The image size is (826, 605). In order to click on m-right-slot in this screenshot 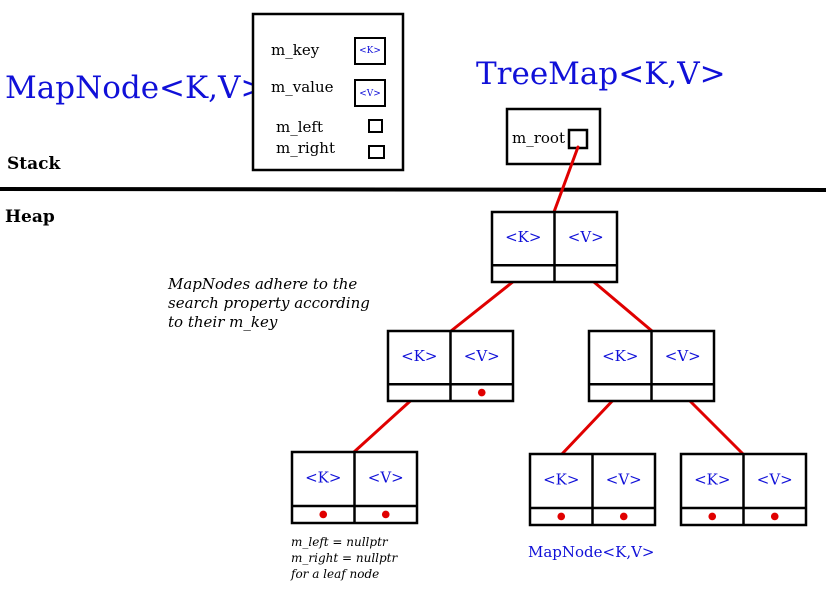, I will do `click(376, 152)`.